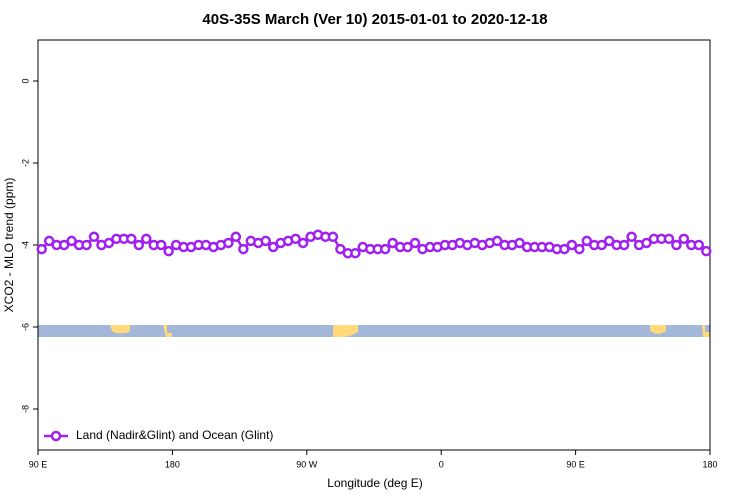 The image size is (750, 500). What do you see at coordinates (56, 436) in the screenshot?
I see `legend-marker` at bounding box center [56, 436].